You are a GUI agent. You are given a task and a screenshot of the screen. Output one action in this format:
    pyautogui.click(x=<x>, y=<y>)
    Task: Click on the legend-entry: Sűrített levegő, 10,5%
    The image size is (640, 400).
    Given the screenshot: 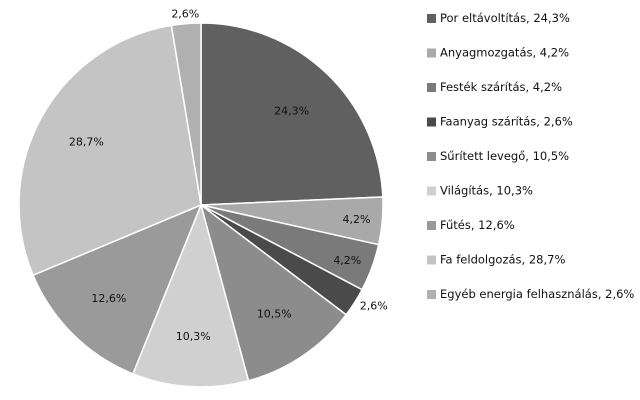 What is the action you would take?
    pyautogui.click(x=504, y=156)
    